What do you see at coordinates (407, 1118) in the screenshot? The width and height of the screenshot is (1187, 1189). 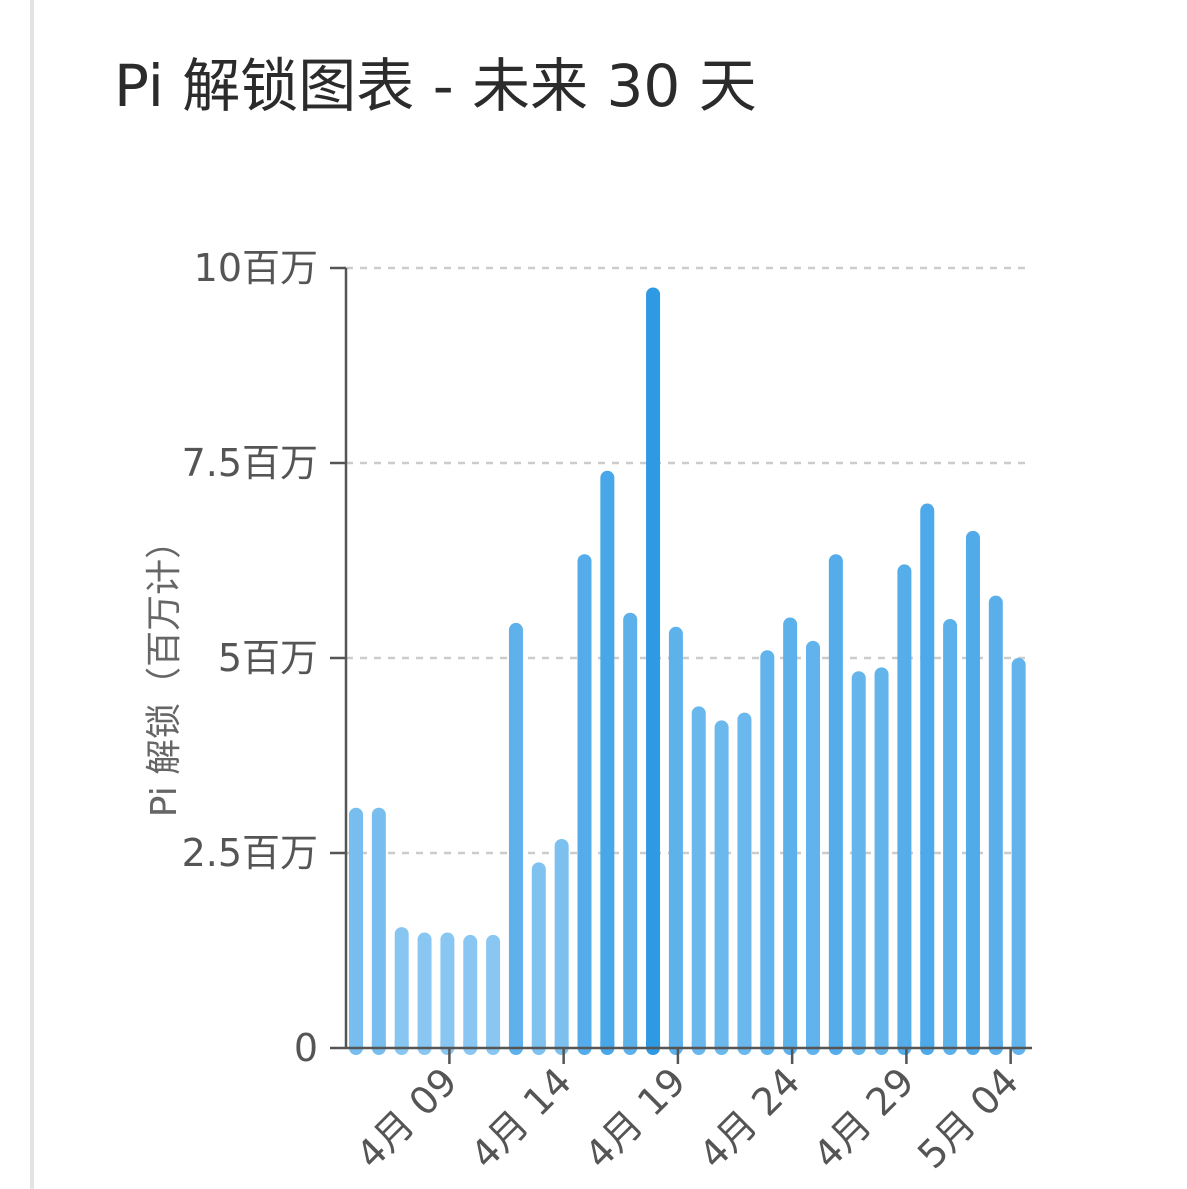 I see `x-tick-label: 4月 09` at bounding box center [407, 1118].